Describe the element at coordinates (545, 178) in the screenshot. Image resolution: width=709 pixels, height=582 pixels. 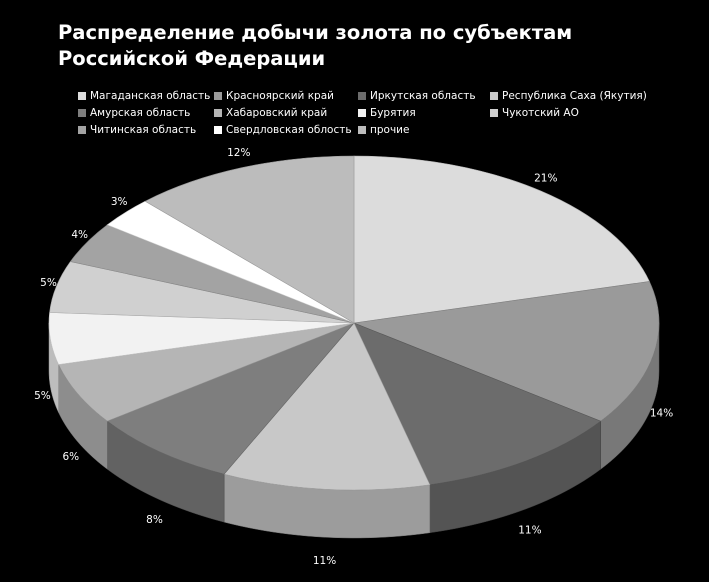
I see `pie-data-label-1: 21%` at that location.